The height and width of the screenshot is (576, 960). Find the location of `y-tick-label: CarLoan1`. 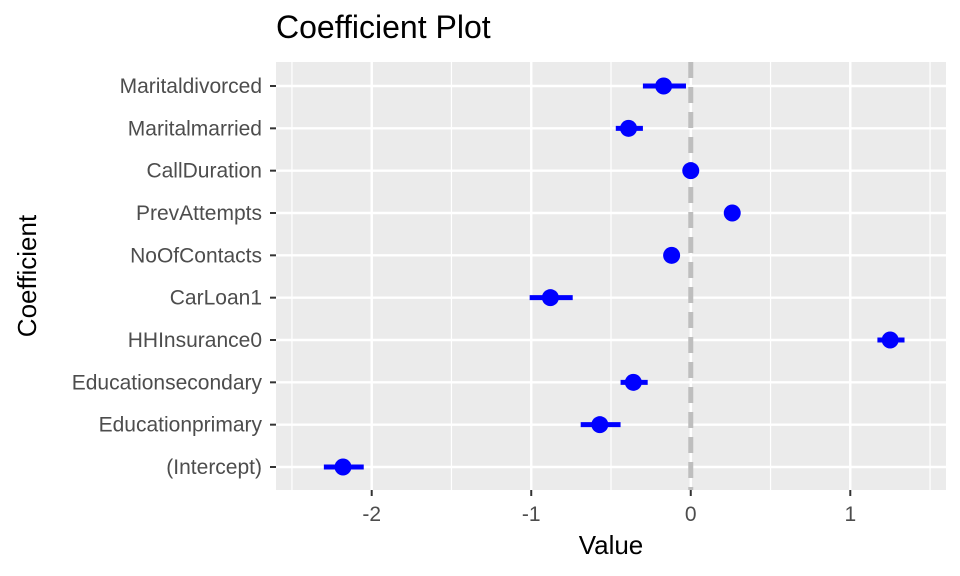

y-tick-label: CarLoan1 is located at coordinates (216, 298).